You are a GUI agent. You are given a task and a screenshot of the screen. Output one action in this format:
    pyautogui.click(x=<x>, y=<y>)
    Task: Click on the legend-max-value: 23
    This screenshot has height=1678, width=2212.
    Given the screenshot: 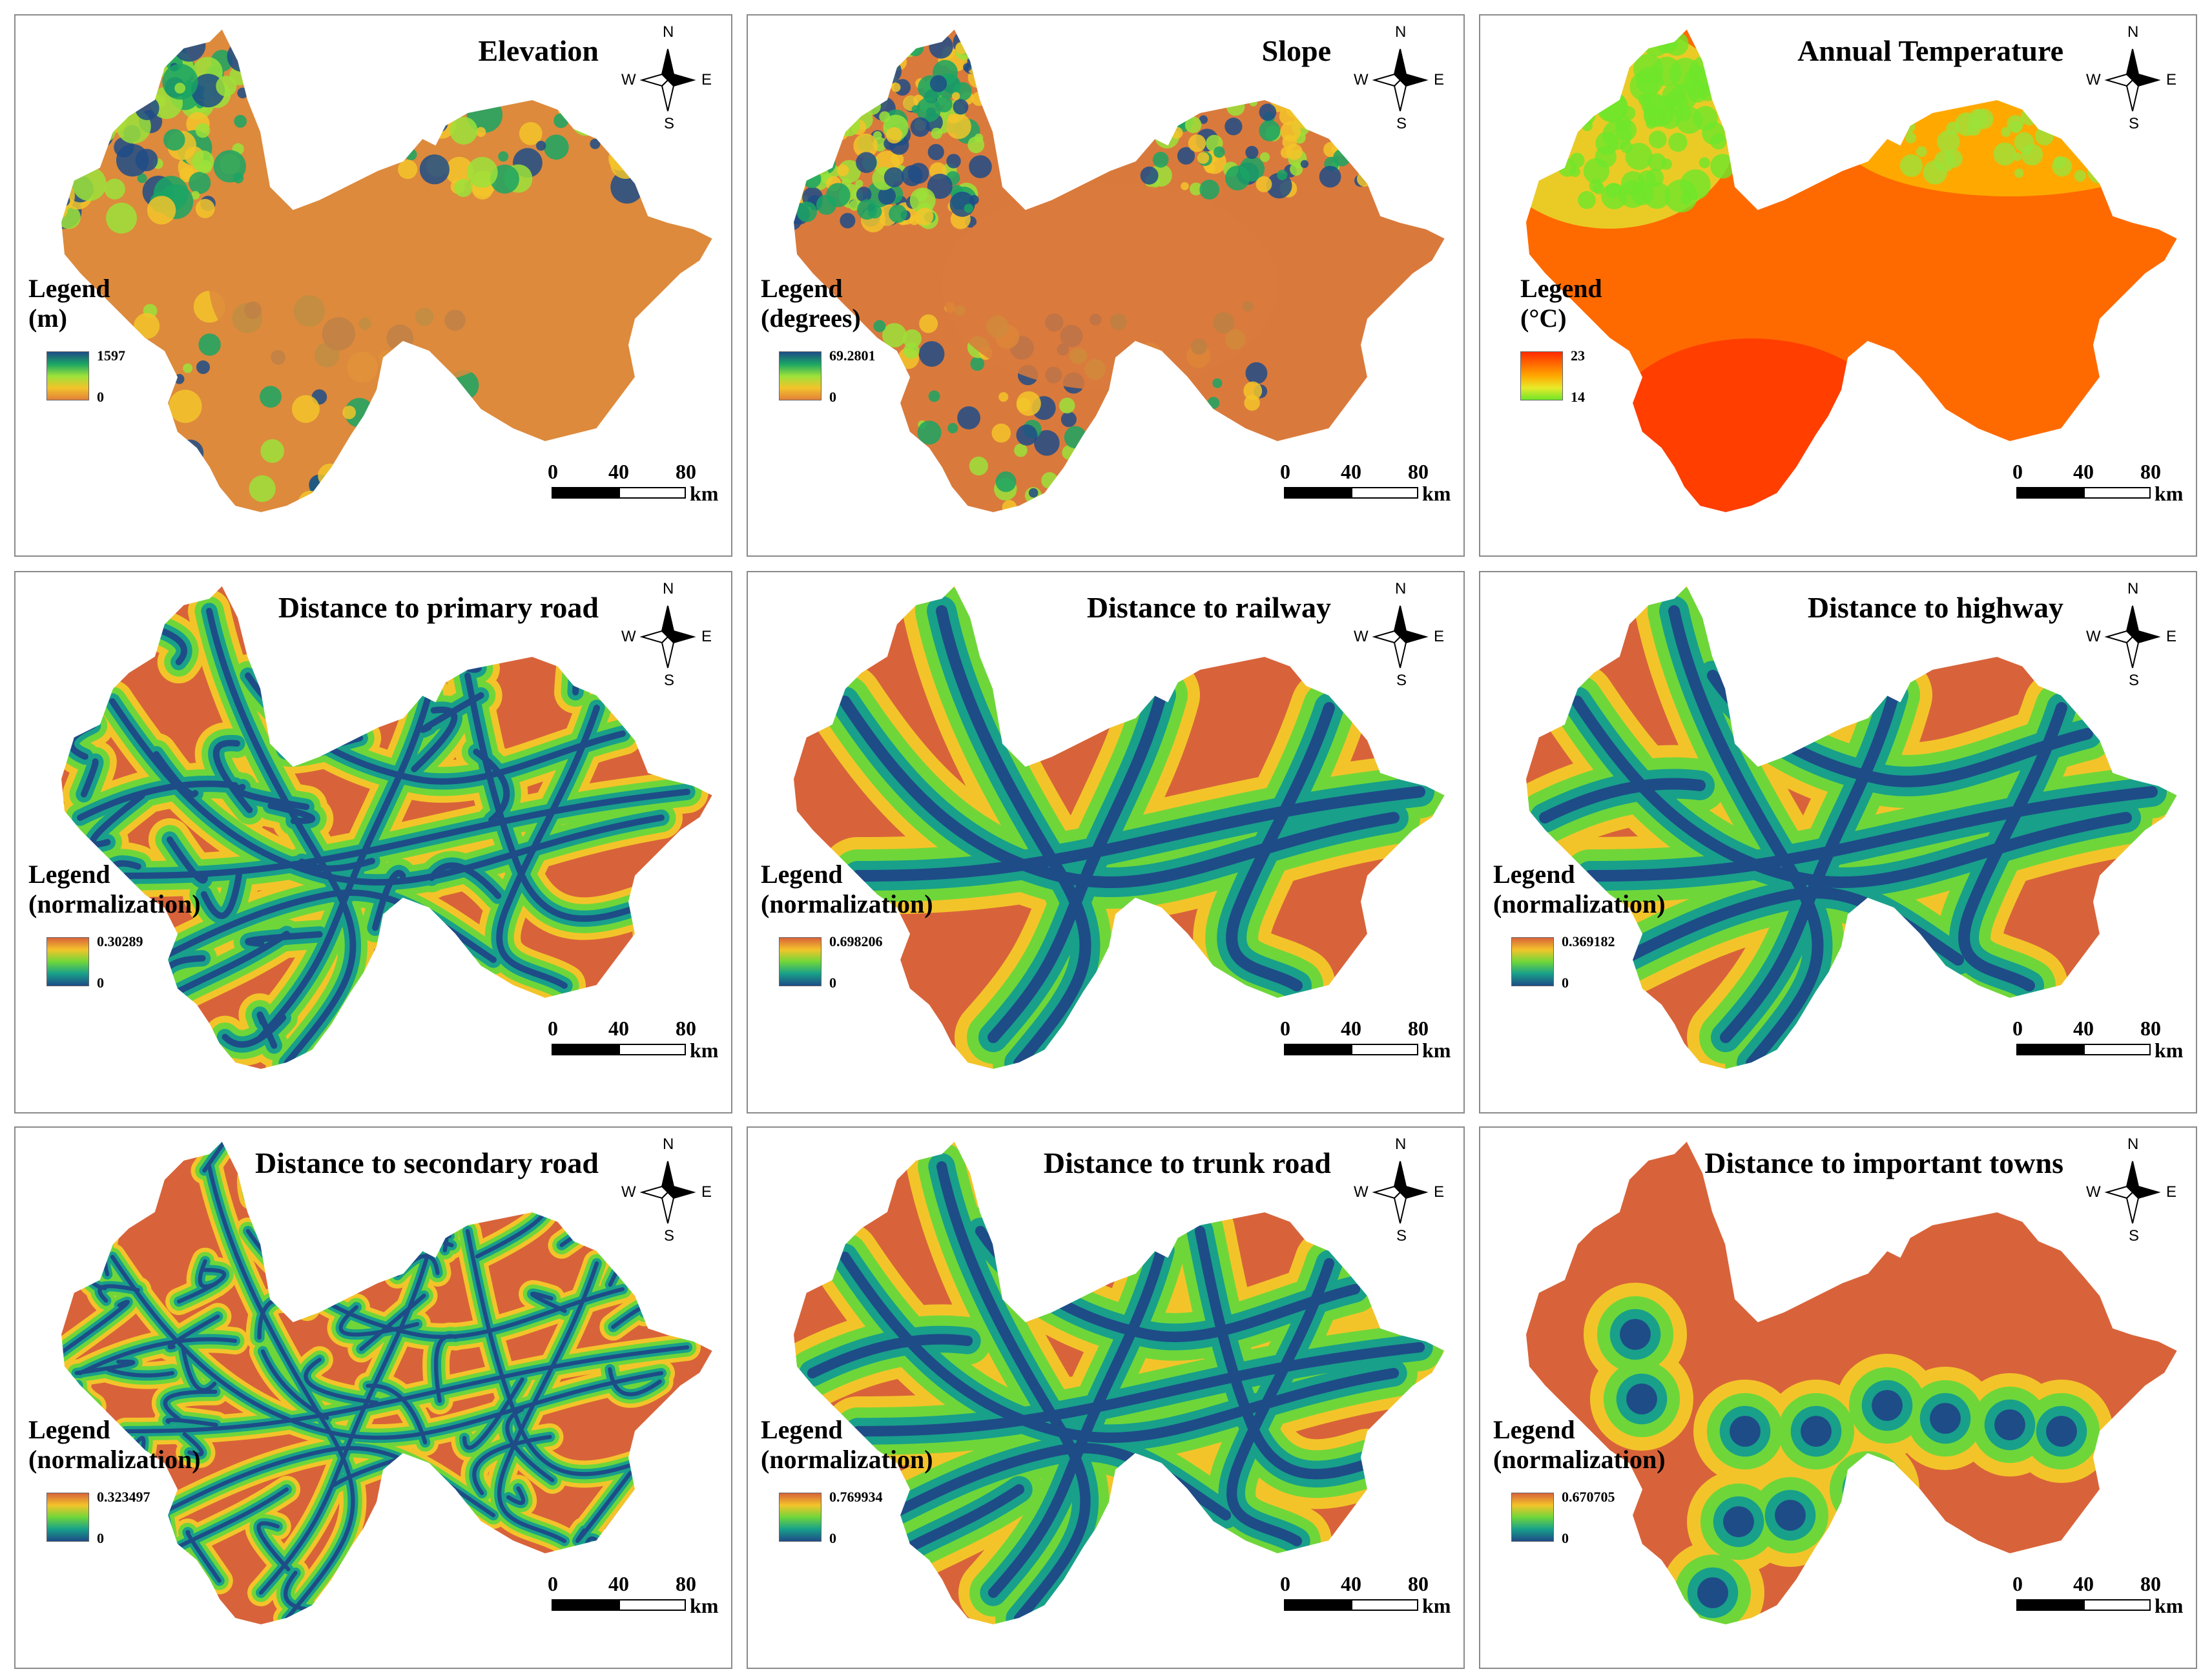 What is the action you would take?
    pyautogui.click(x=1578, y=356)
    